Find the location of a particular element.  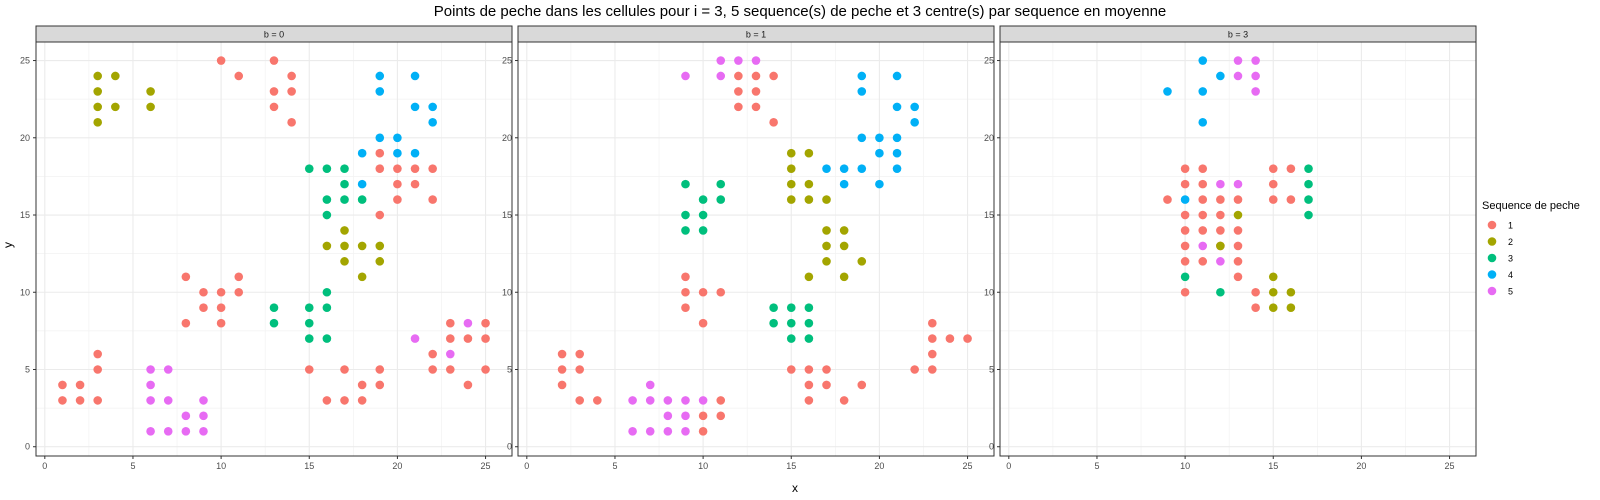

x-tick-label: 15 is located at coordinates (1273, 466).